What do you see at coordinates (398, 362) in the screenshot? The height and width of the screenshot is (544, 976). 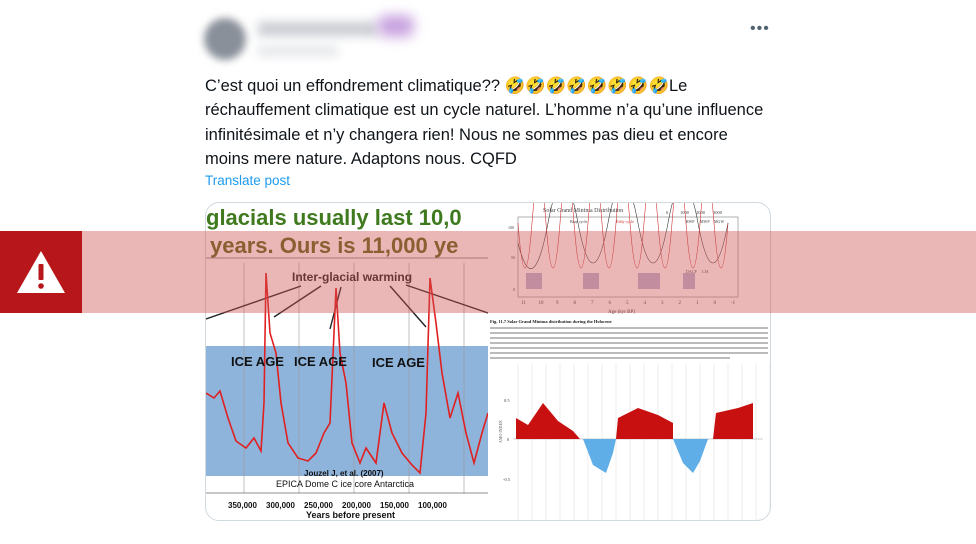 I see `ice-age-label-3: ICE AGE` at bounding box center [398, 362].